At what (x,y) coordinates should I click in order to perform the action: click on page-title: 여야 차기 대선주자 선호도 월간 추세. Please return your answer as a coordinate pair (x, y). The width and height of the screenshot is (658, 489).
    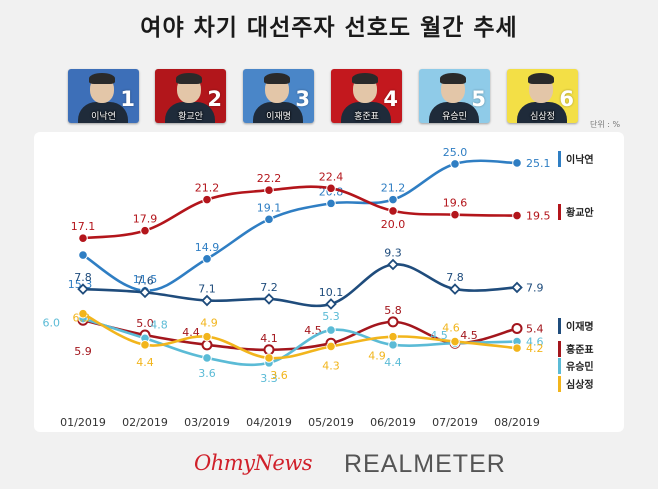
    Looking at the image, I should click on (329, 28).